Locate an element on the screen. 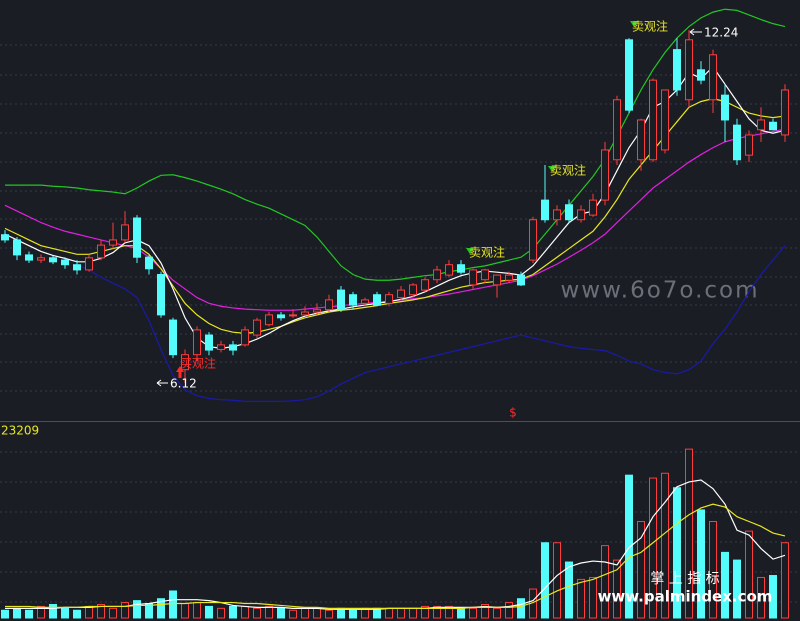  high-arrow is located at coordinates (695, 32).